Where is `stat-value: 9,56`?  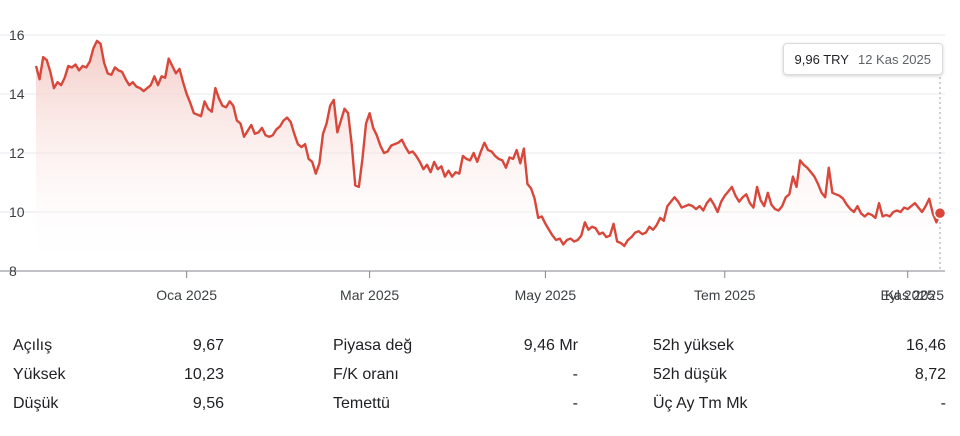 stat-value: 9,56 is located at coordinates (208, 403).